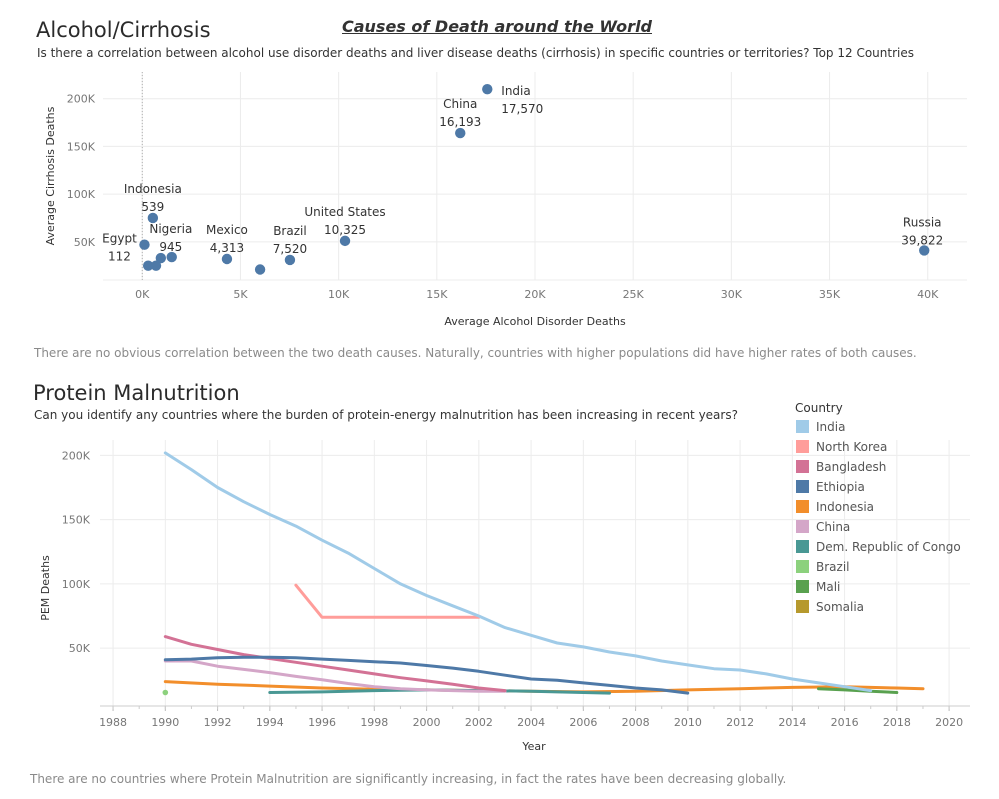  What do you see at coordinates (840, 487) in the screenshot?
I see `legend-item-label: Ethiopia` at bounding box center [840, 487].